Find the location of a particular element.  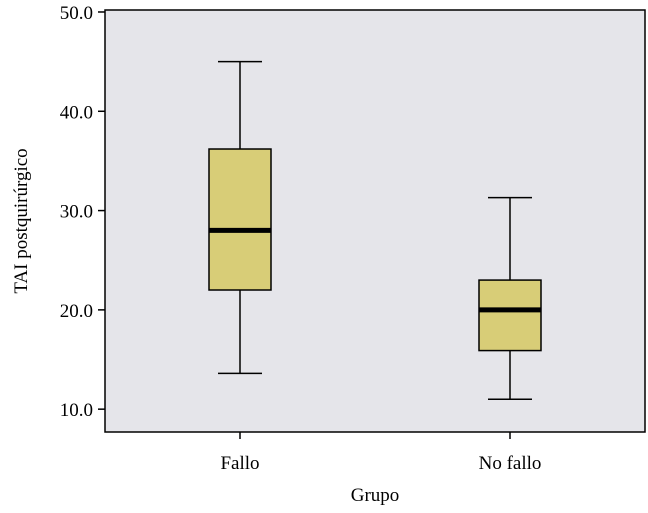

y-axis-label: TAI postquirúrgico is located at coordinates (21, 220).